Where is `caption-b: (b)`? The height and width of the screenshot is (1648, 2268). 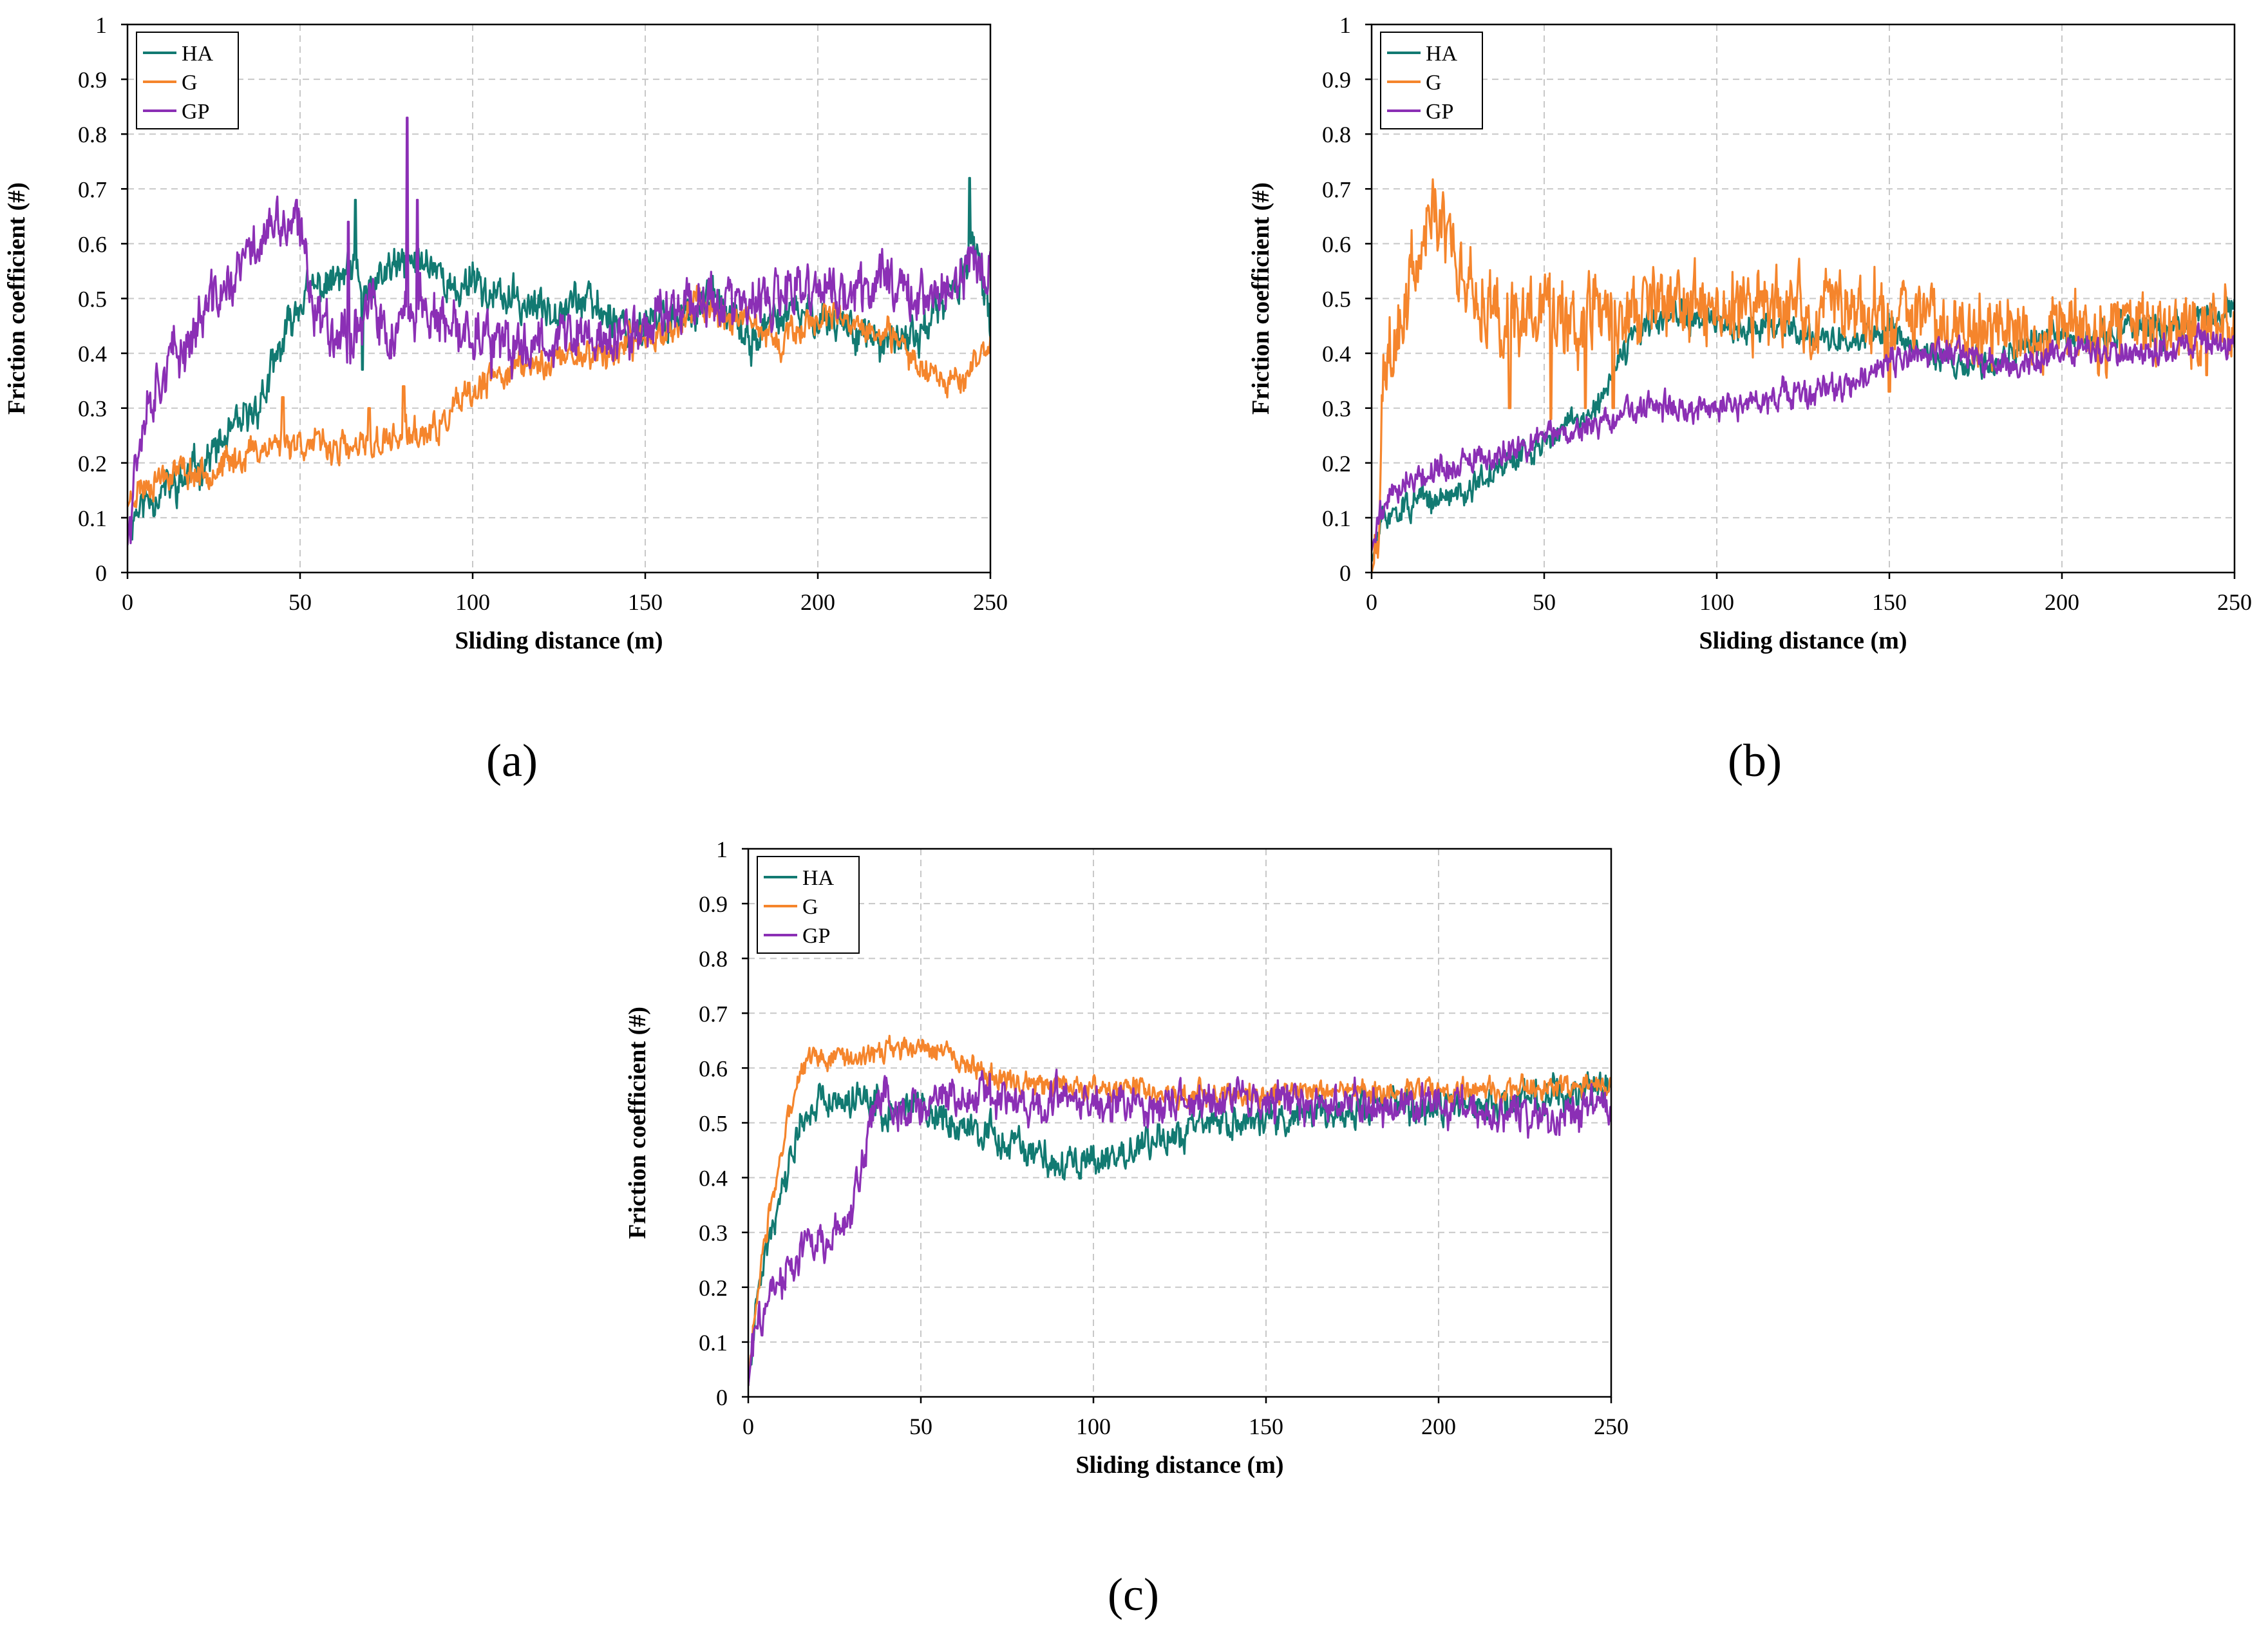 caption-b: (b) is located at coordinates (1755, 760).